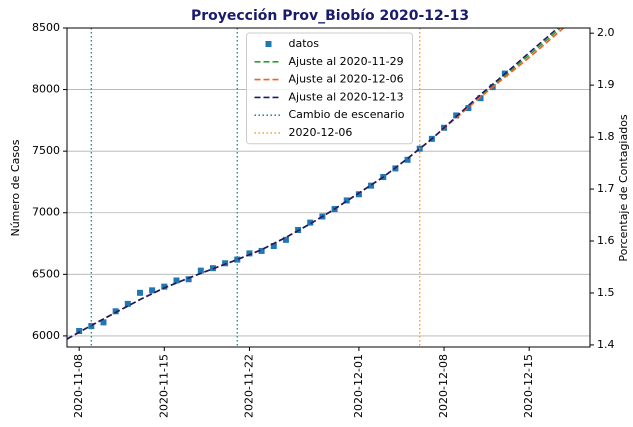  What do you see at coordinates (347, 114) in the screenshot?
I see `legend-label: Cambio de escenario` at bounding box center [347, 114].